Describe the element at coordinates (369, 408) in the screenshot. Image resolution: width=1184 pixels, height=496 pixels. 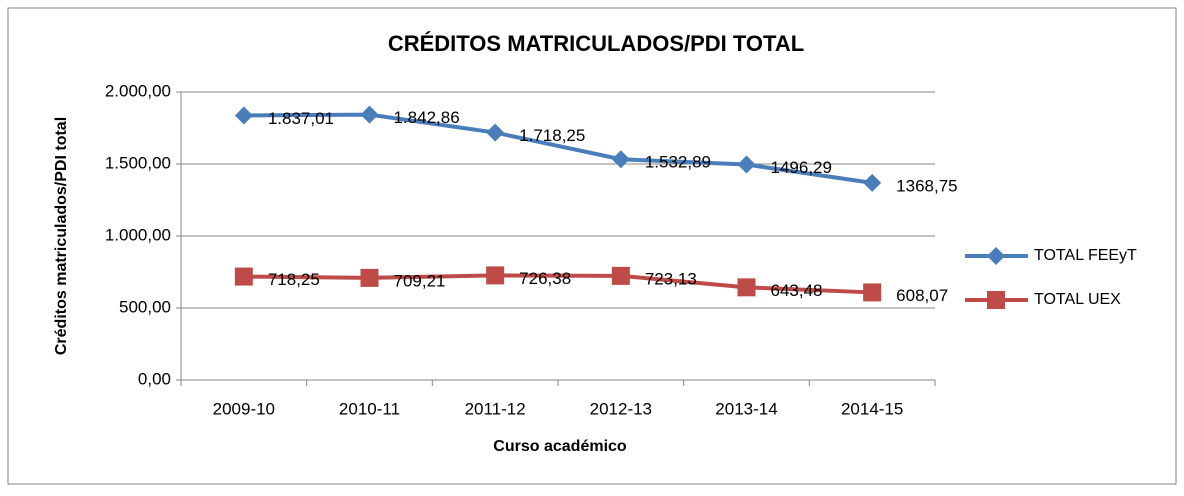
I see `x-tick-label: 2010-11` at that location.